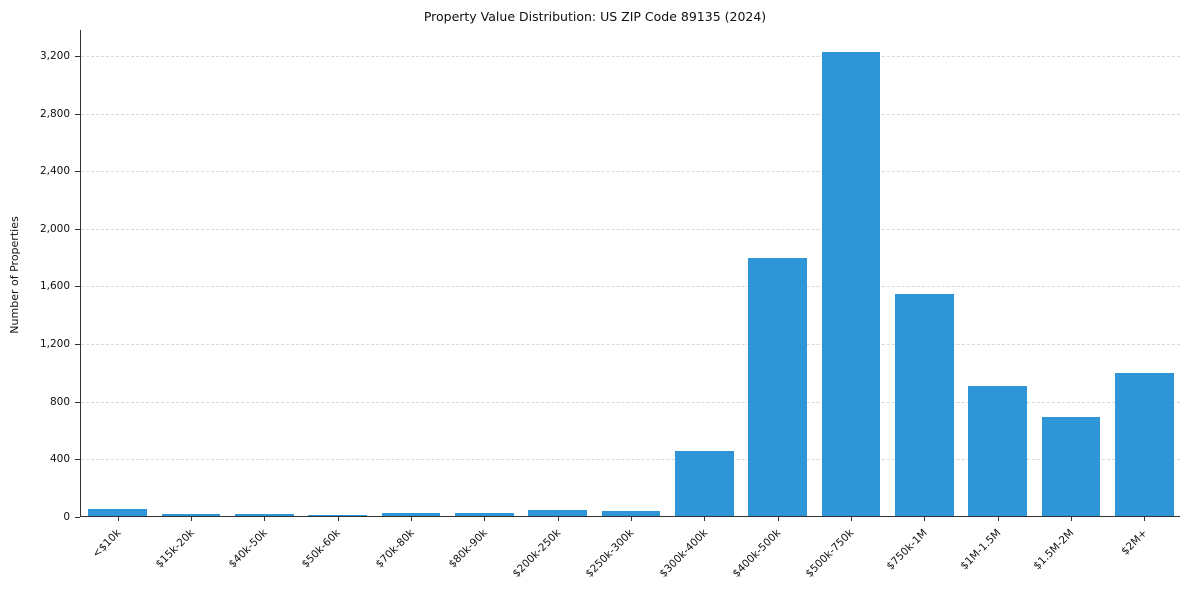 This screenshot has width=1190, height=590. I want to click on x-tick-label: <$10k, so click(106, 544).